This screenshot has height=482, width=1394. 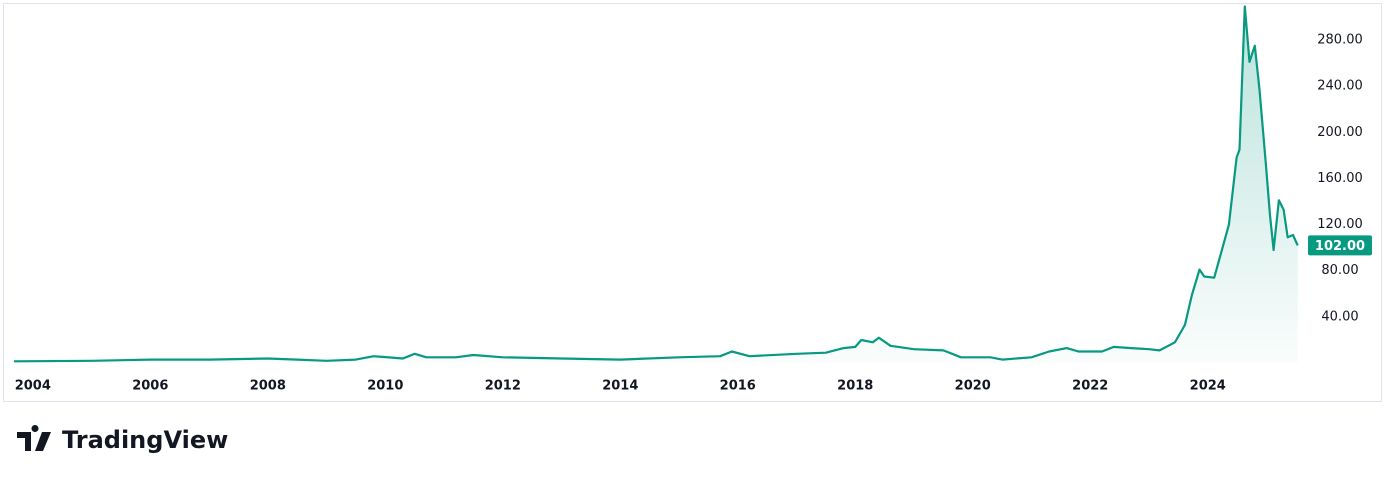 I want to click on x-tick-label: 2010, so click(x=385, y=386).